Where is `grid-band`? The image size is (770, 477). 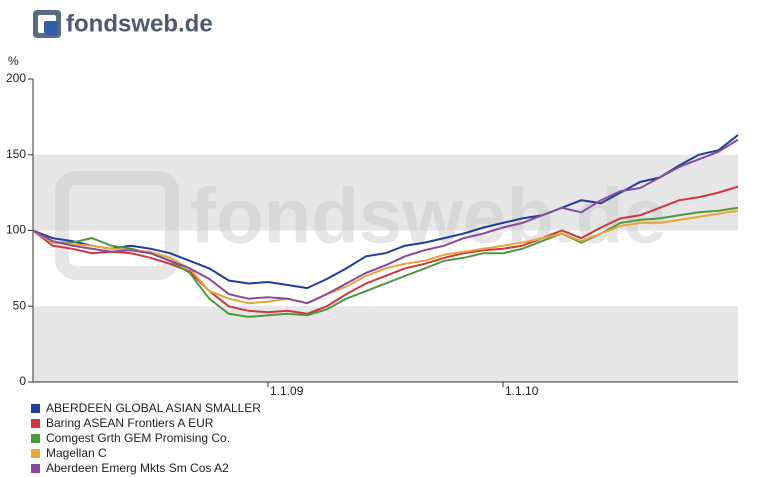 grid-band is located at coordinates (385, 344).